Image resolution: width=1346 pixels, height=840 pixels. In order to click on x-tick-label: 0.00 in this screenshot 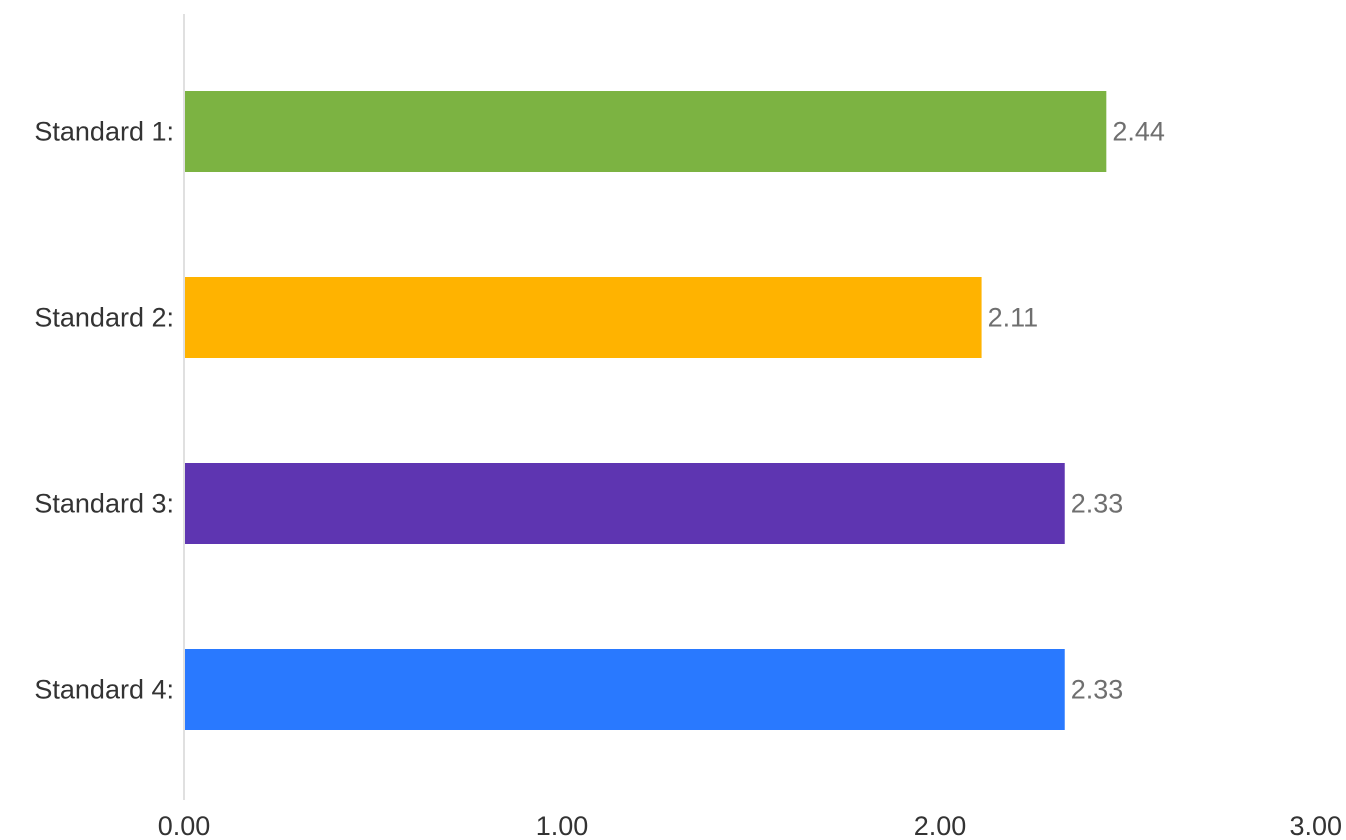, I will do `click(184, 825)`.